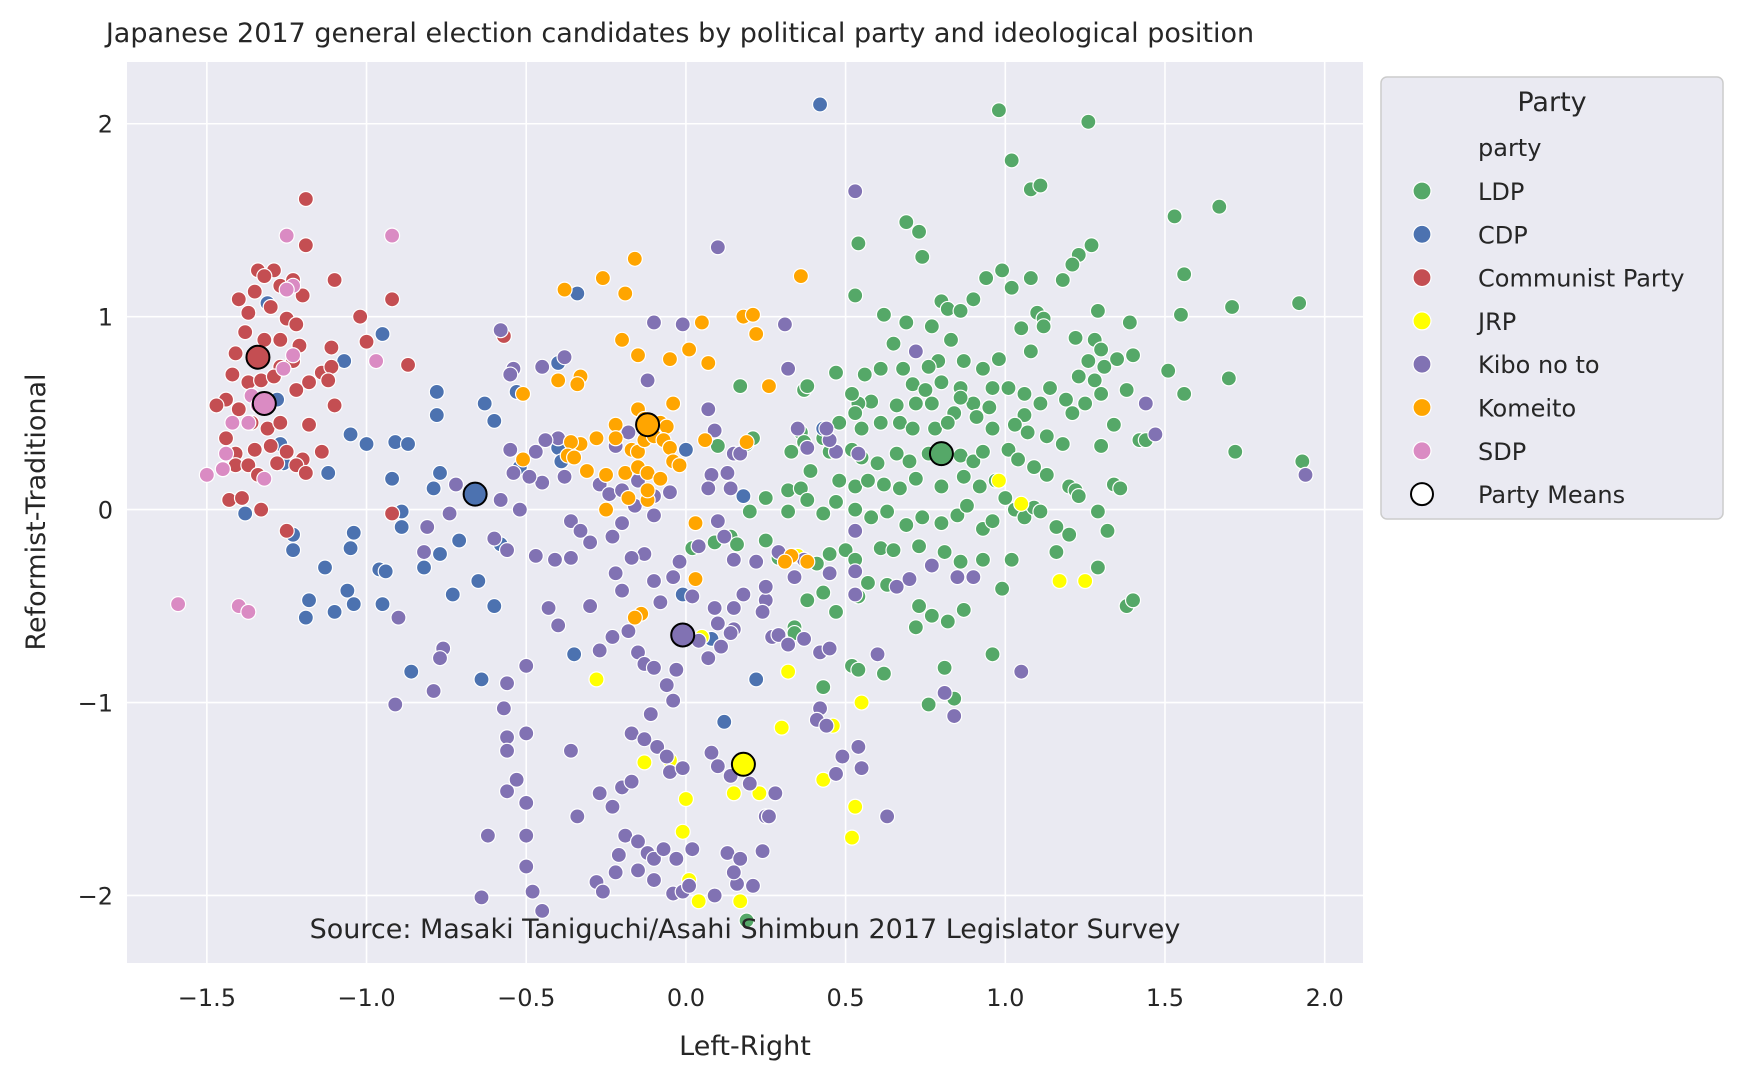 The width and height of the screenshot is (1743, 1083). Describe the element at coordinates (1422, 407) in the screenshot. I see `legend-marker-komeito` at that location.